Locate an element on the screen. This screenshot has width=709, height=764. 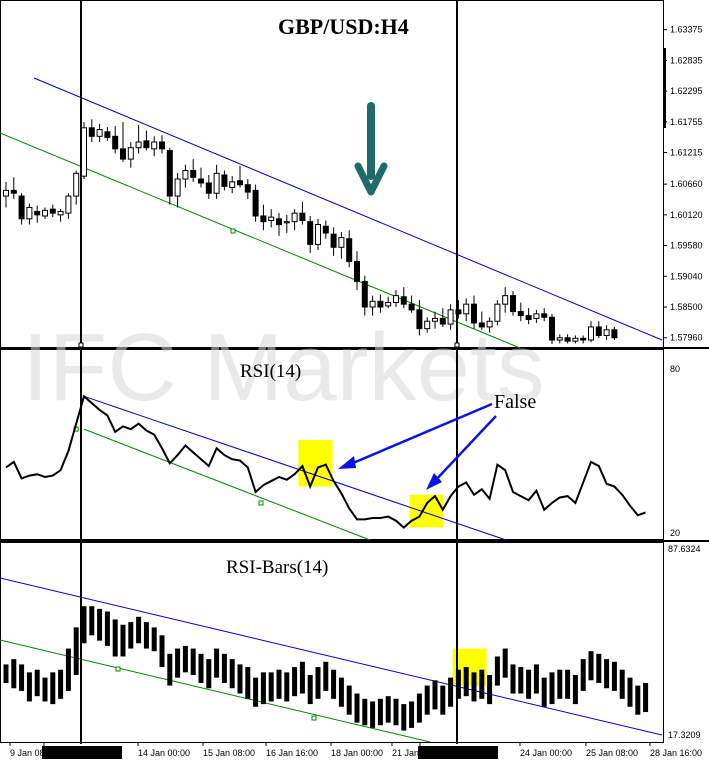
y-tick-label: 87.6324 is located at coordinates (684, 549).